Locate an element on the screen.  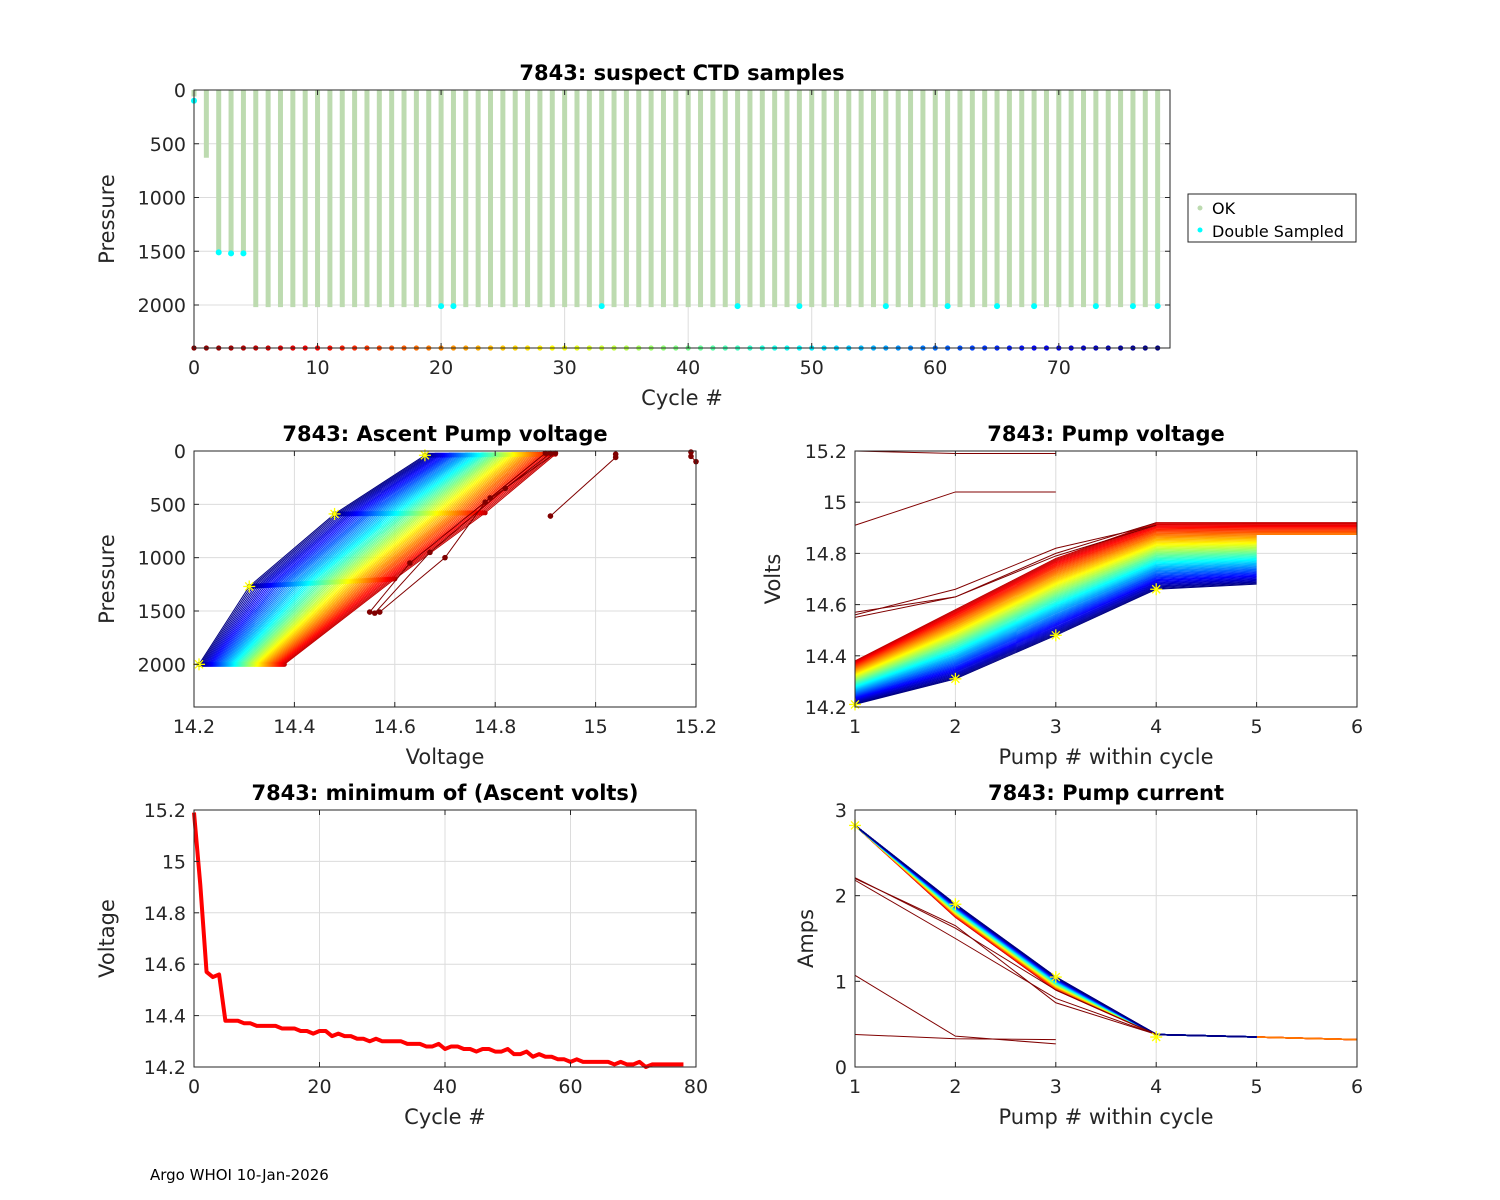
x-axis-label: Pump # within cycle is located at coordinates (1106, 1117).